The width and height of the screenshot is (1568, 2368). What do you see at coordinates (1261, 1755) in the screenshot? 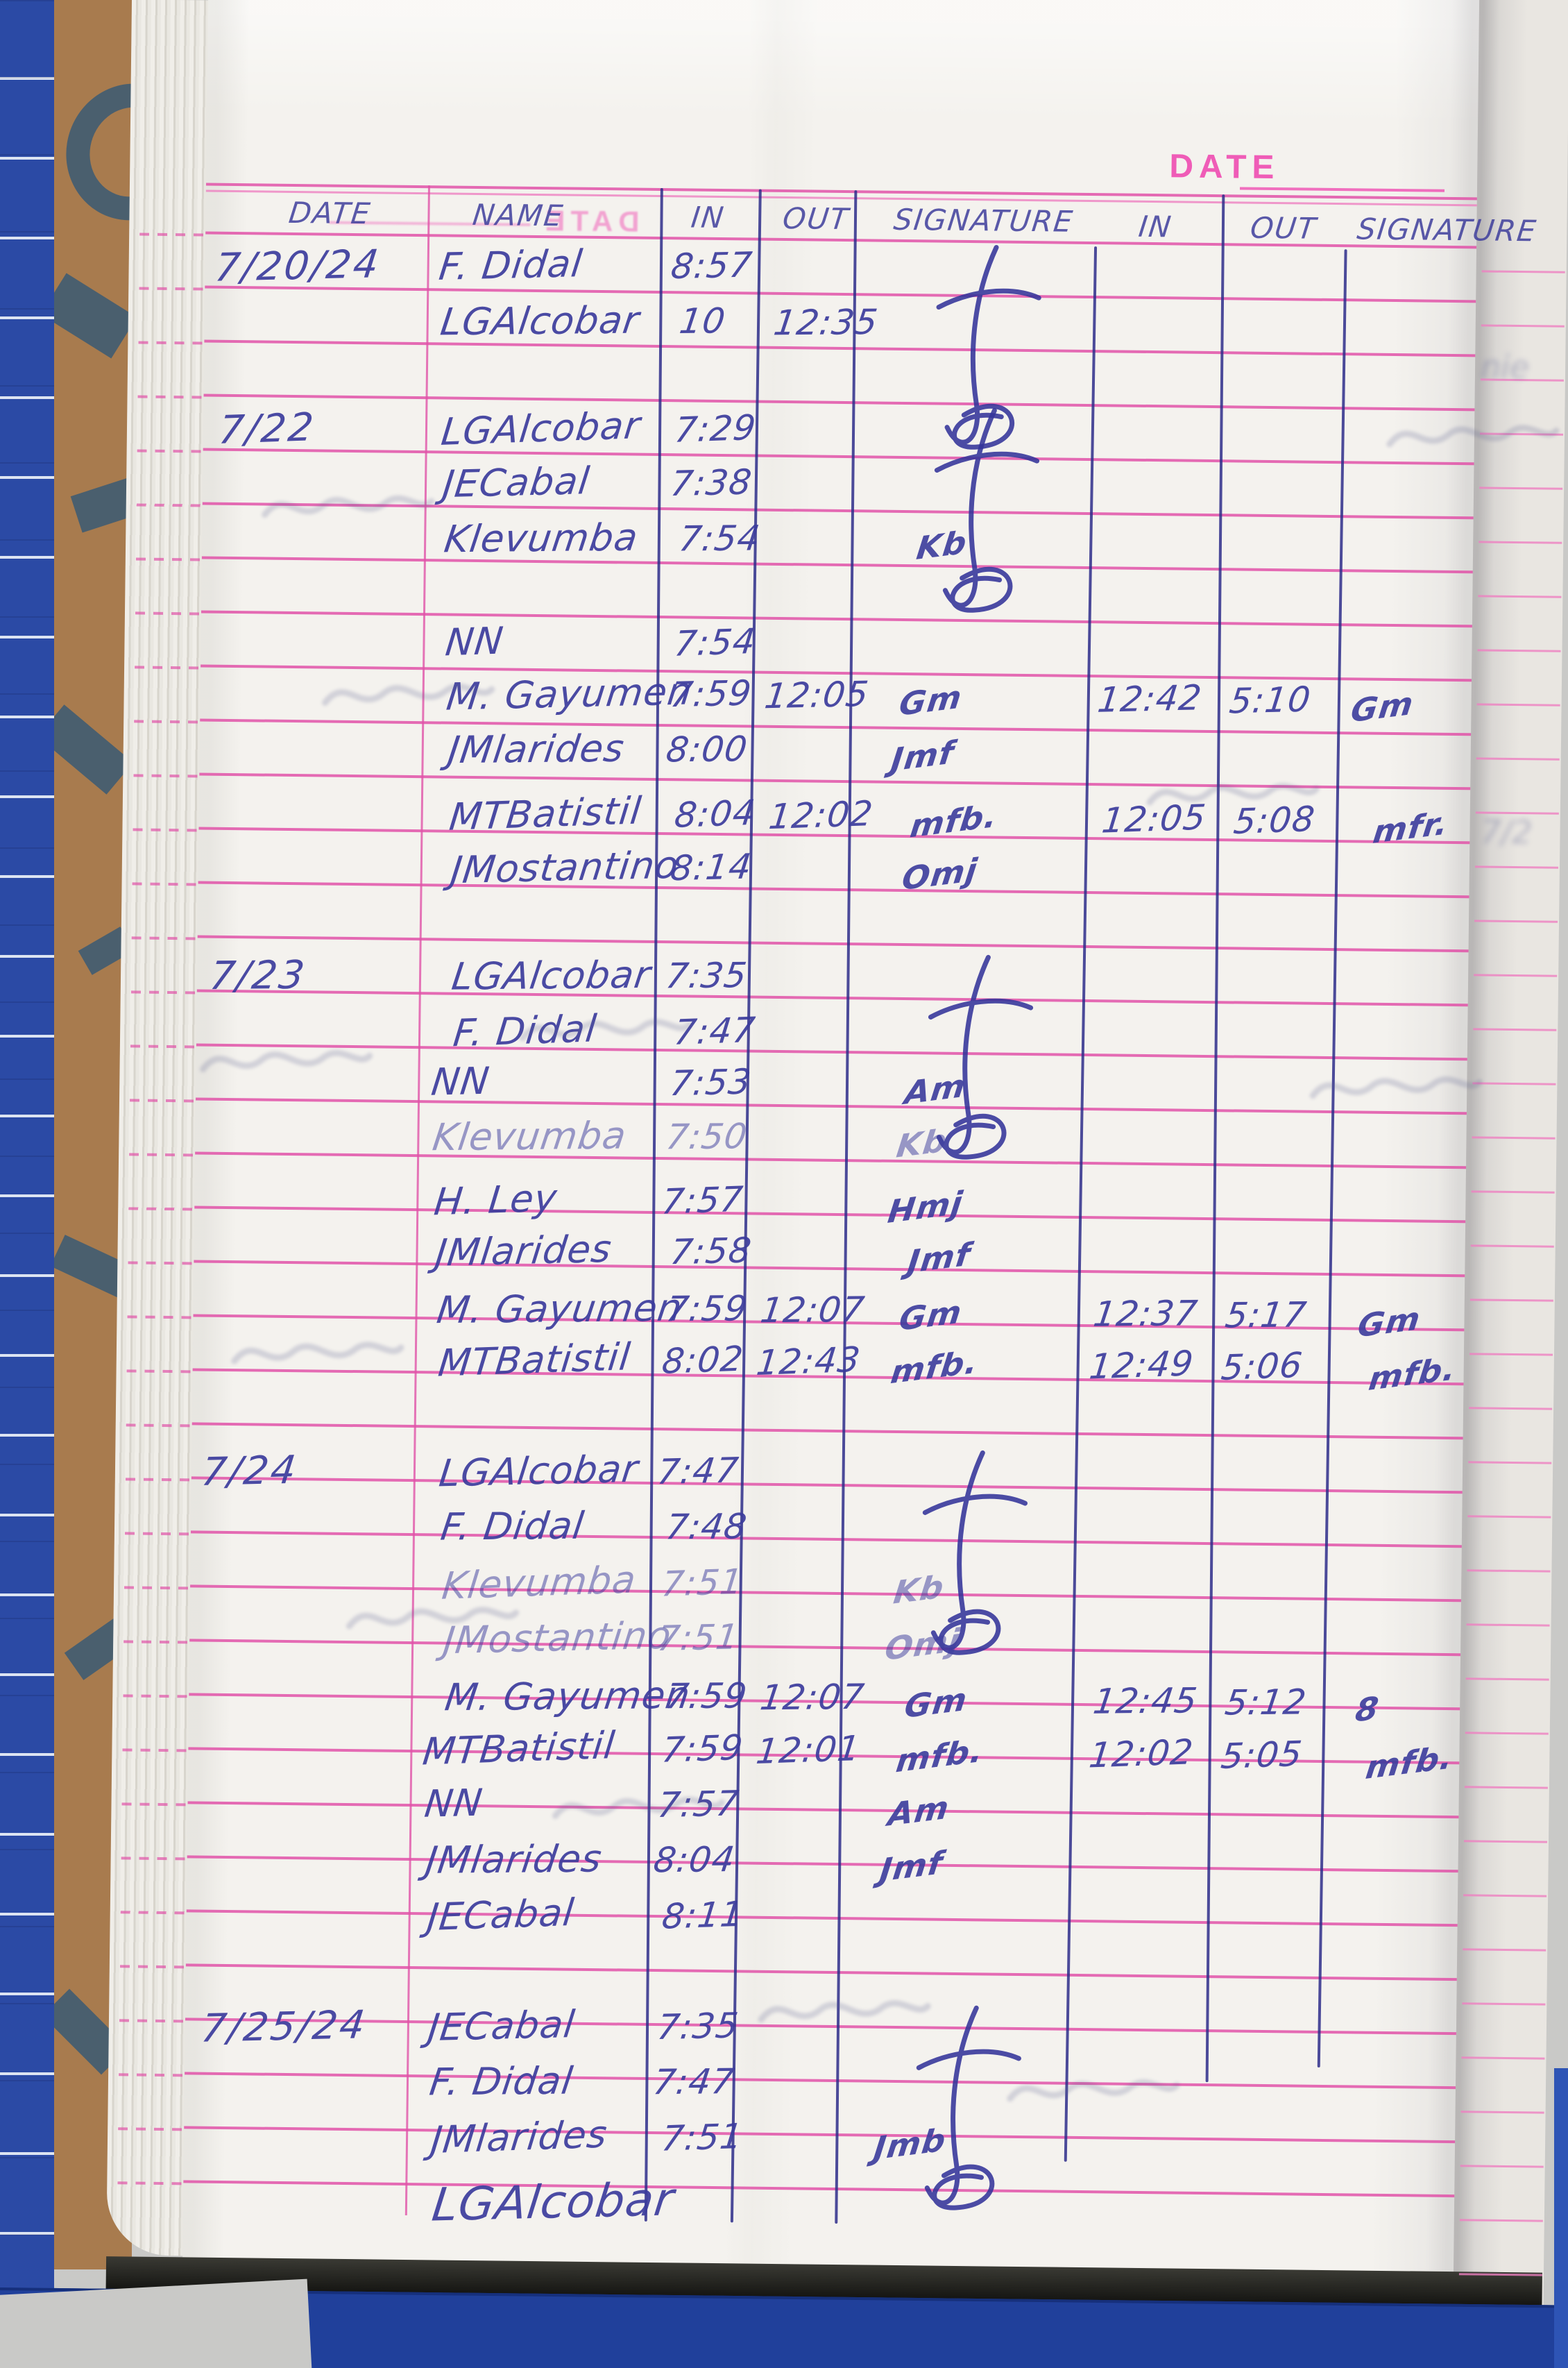
I see `ledger-out2: 5:05` at bounding box center [1261, 1755].